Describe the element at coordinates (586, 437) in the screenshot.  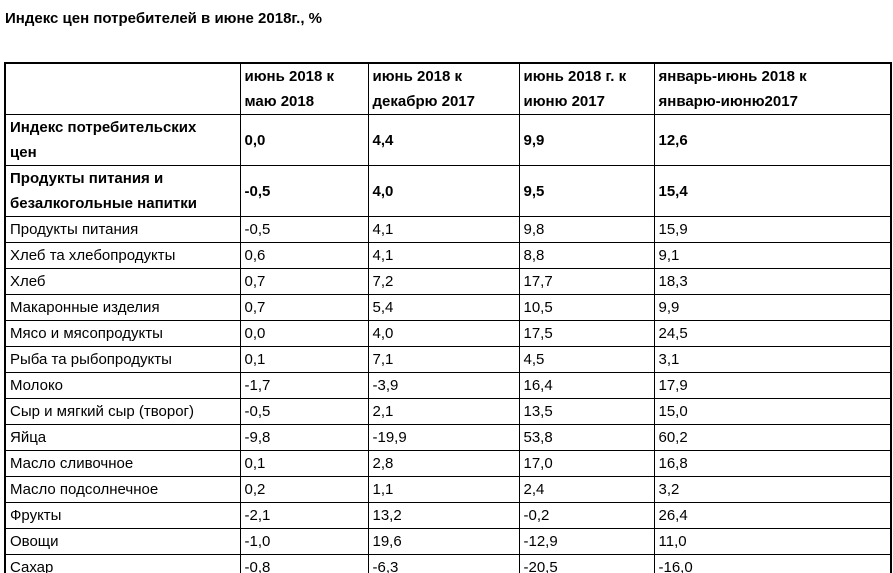
I see `value-cell: 53,8` at that location.